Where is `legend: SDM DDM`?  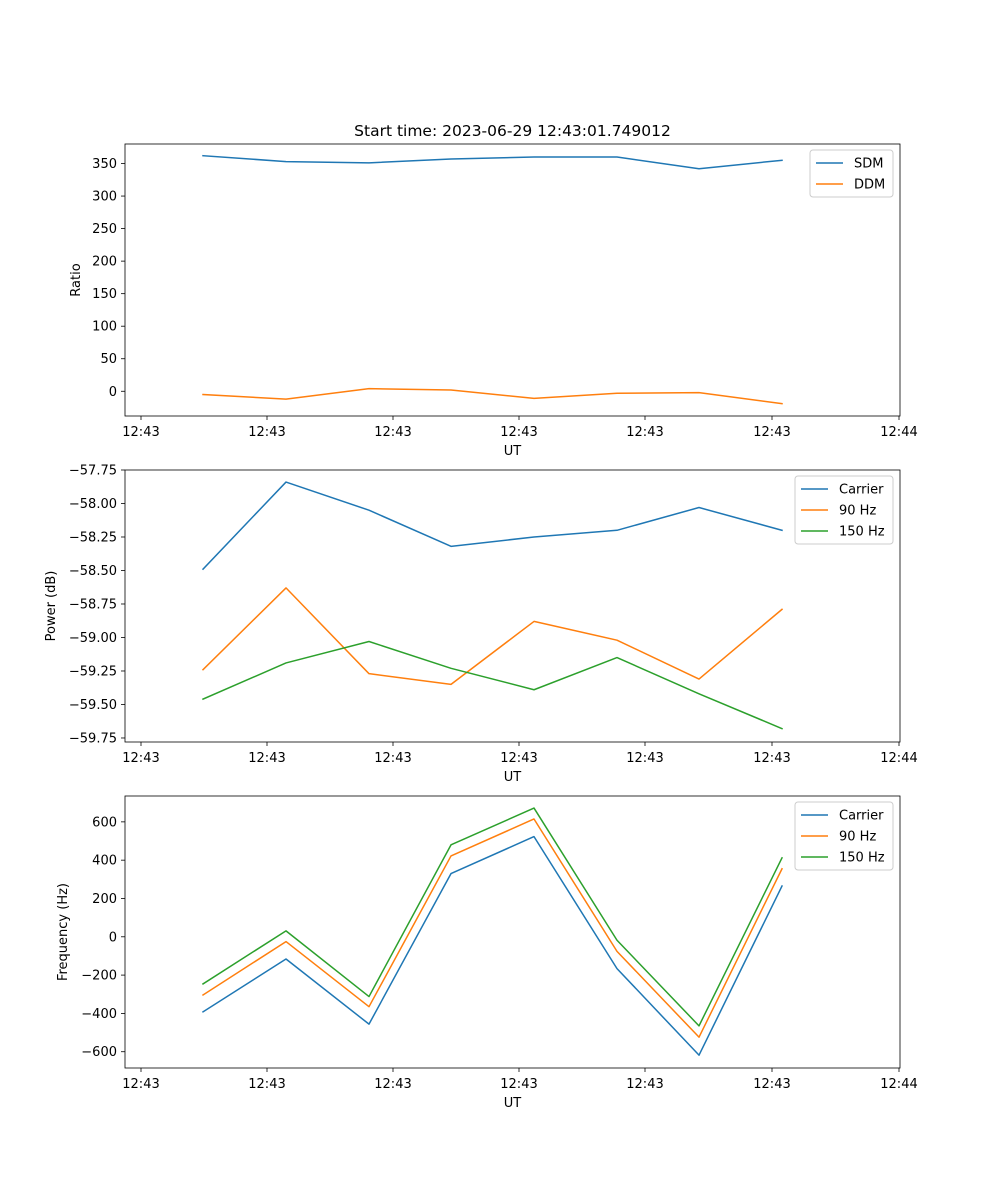 legend: SDM DDM is located at coordinates (851, 173).